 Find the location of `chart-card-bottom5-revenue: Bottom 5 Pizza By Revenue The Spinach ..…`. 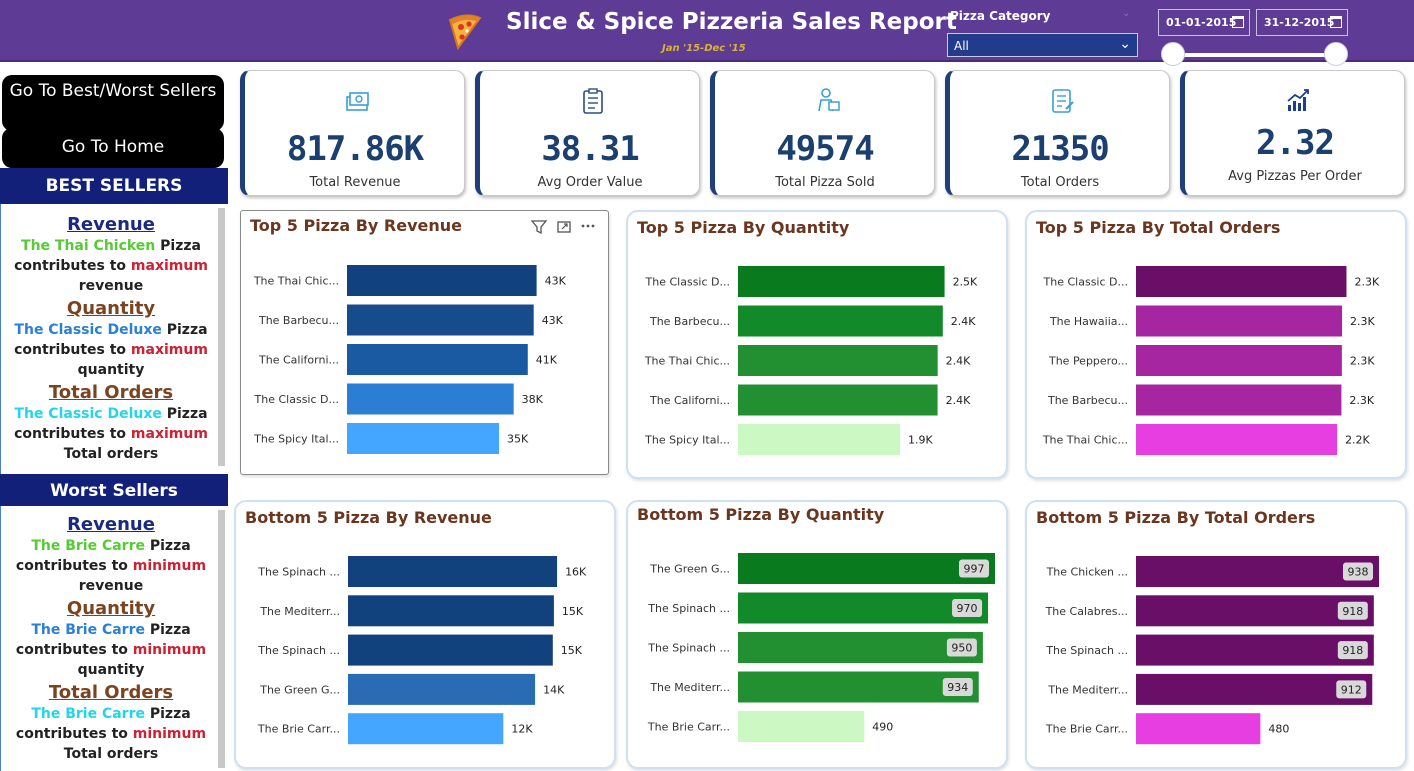

chart-card-bottom5-revenue: Bottom 5 Pizza By Revenue The Spinach ..… is located at coordinates (425, 634).